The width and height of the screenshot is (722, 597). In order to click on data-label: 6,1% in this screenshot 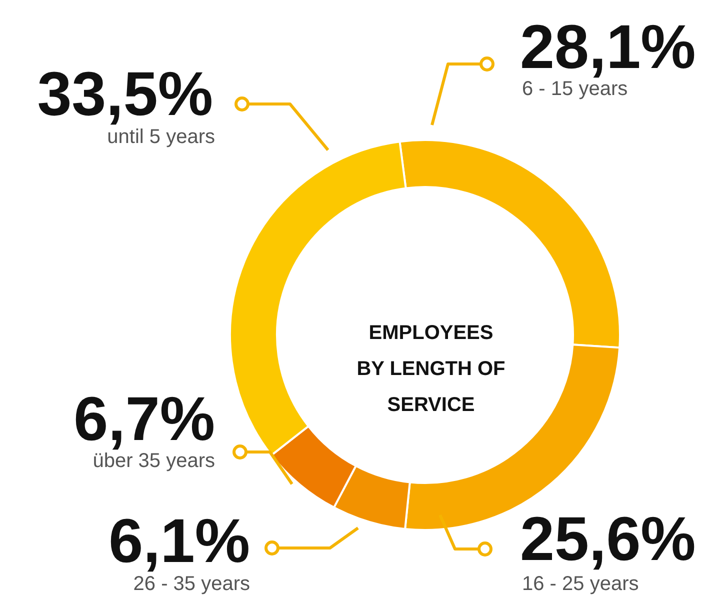, I will do `click(179, 541)`.